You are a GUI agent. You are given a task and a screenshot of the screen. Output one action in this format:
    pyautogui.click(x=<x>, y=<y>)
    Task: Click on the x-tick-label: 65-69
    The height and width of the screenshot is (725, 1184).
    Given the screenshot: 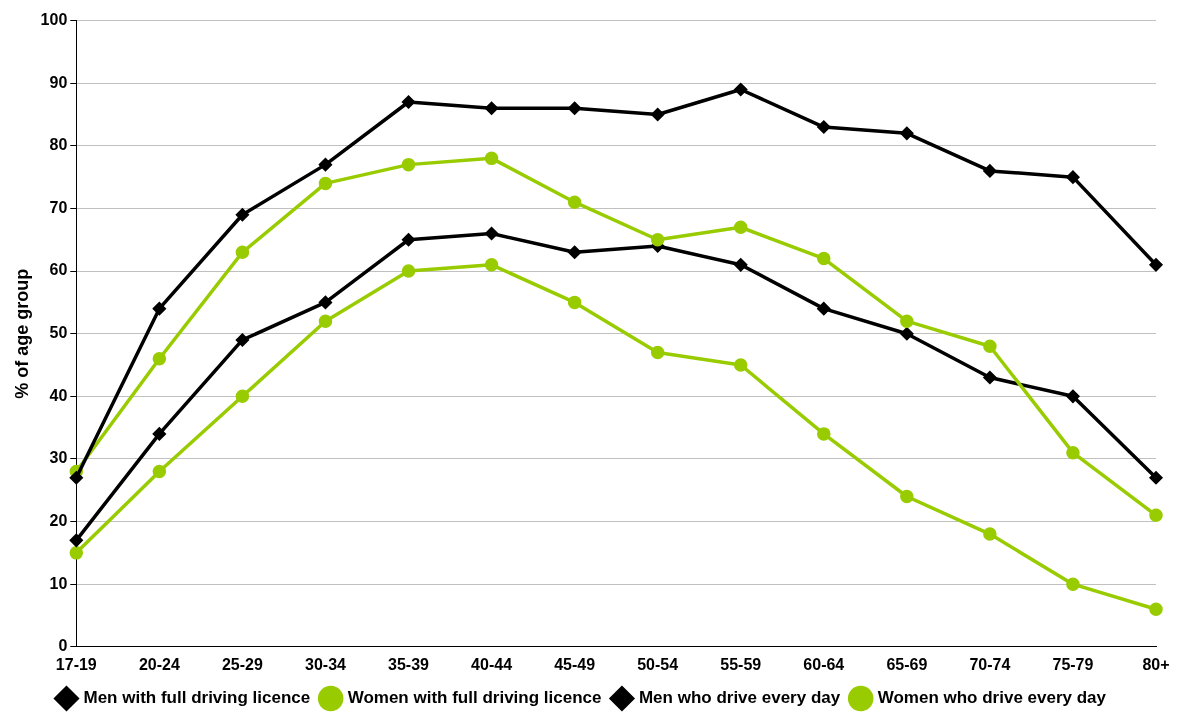 What is the action you would take?
    pyautogui.click(x=907, y=664)
    